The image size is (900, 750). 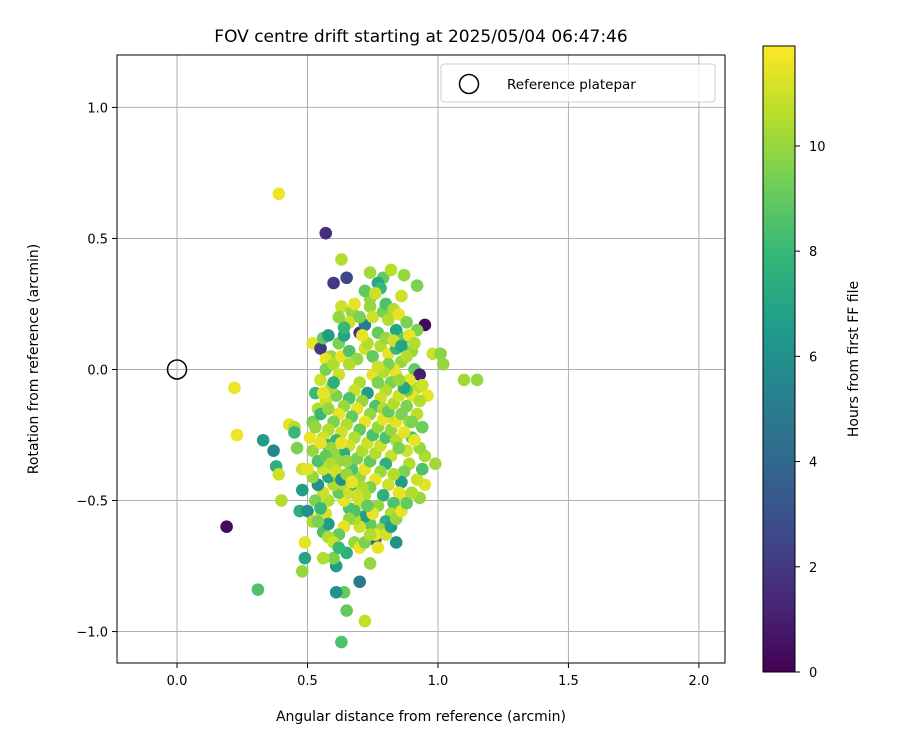 I want to click on colorbar-label: Hours from first FF file, so click(x=854, y=359).